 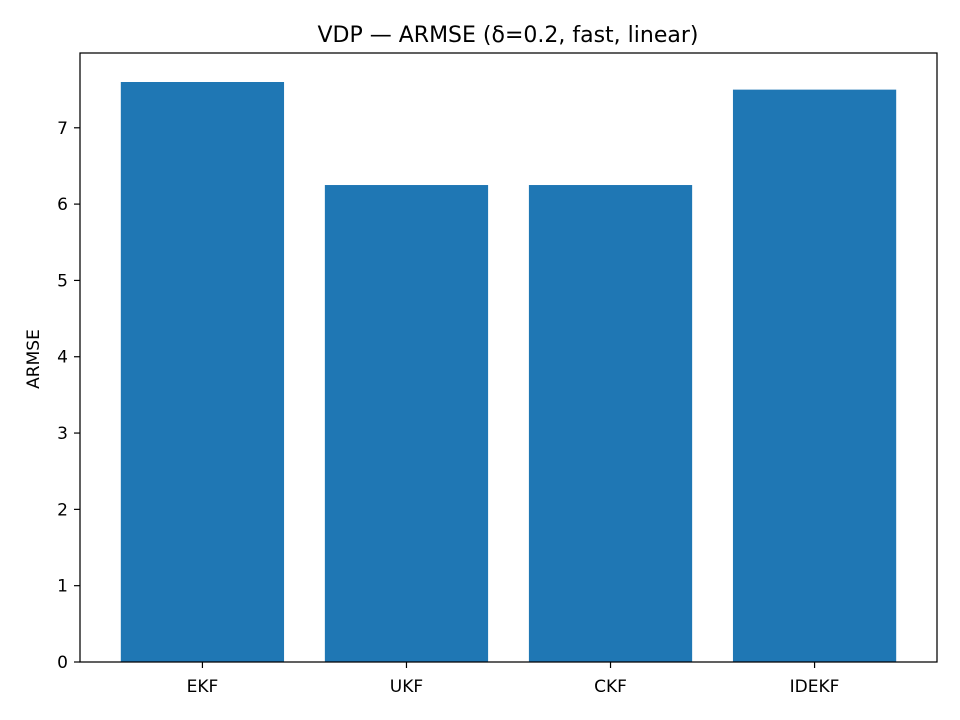 I want to click on bar-ekf, so click(x=202, y=372).